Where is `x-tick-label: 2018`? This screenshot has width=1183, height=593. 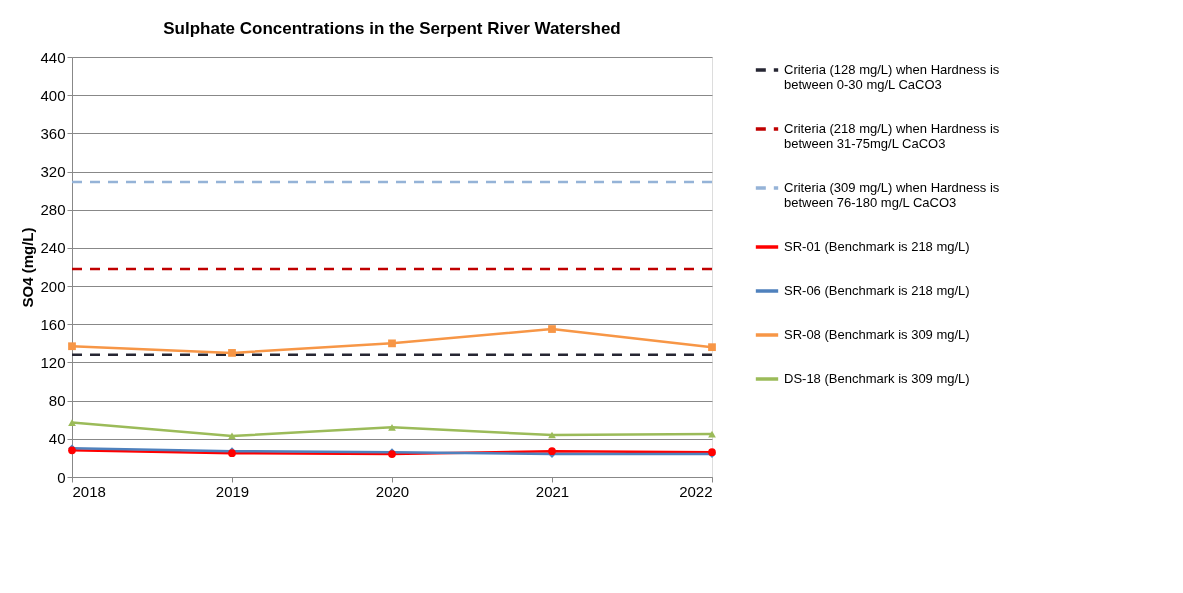 x-tick-label: 2018 is located at coordinates (89, 491).